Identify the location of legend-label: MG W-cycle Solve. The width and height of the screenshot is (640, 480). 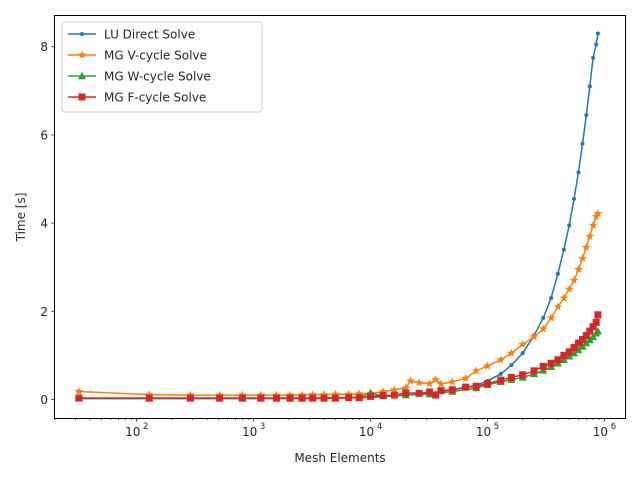
(157, 77).